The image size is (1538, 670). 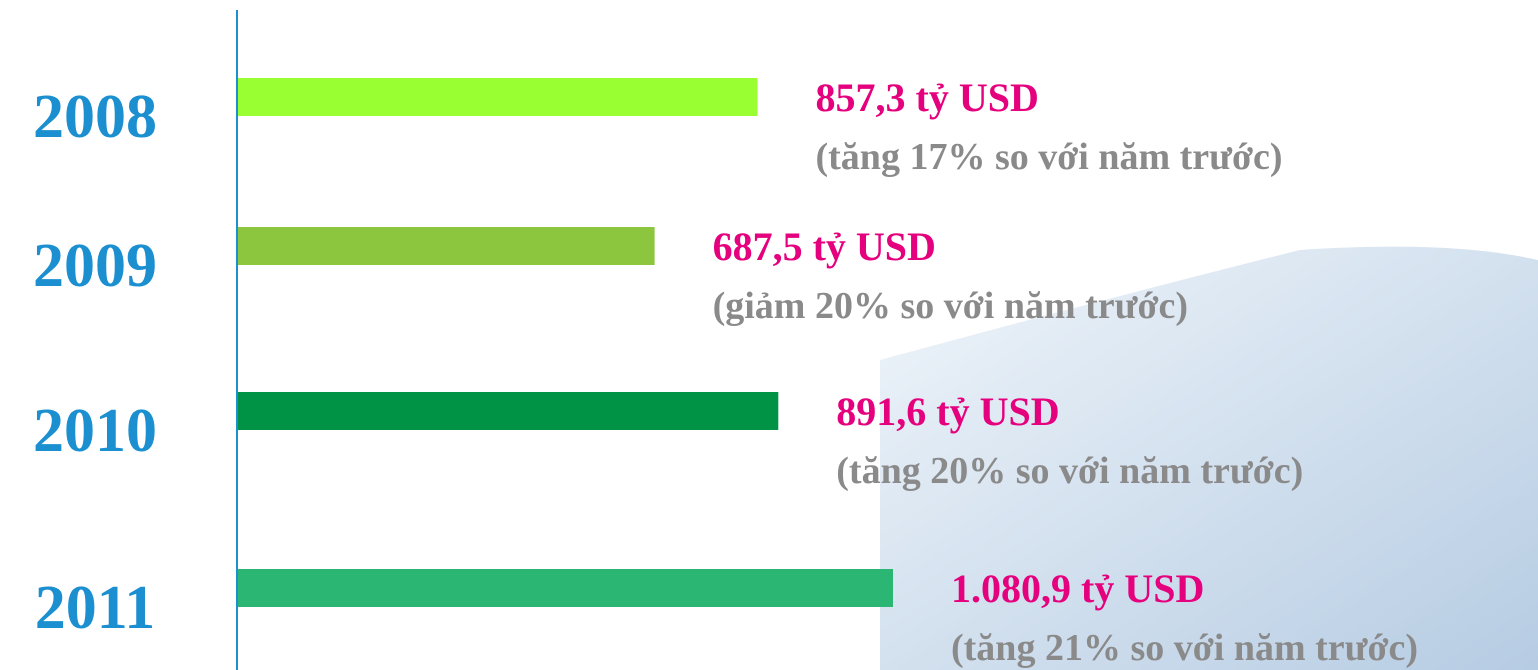 I want to click on annotation: (tăng 17% so với năm trước), so click(x=1049, y=157).